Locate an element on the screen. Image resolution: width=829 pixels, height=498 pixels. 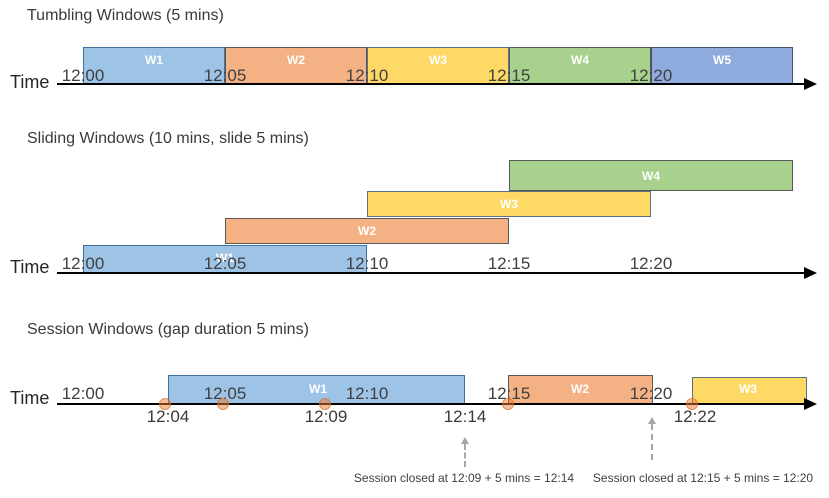
event-time-label: 12:14 is located at coordinates (465, 416).